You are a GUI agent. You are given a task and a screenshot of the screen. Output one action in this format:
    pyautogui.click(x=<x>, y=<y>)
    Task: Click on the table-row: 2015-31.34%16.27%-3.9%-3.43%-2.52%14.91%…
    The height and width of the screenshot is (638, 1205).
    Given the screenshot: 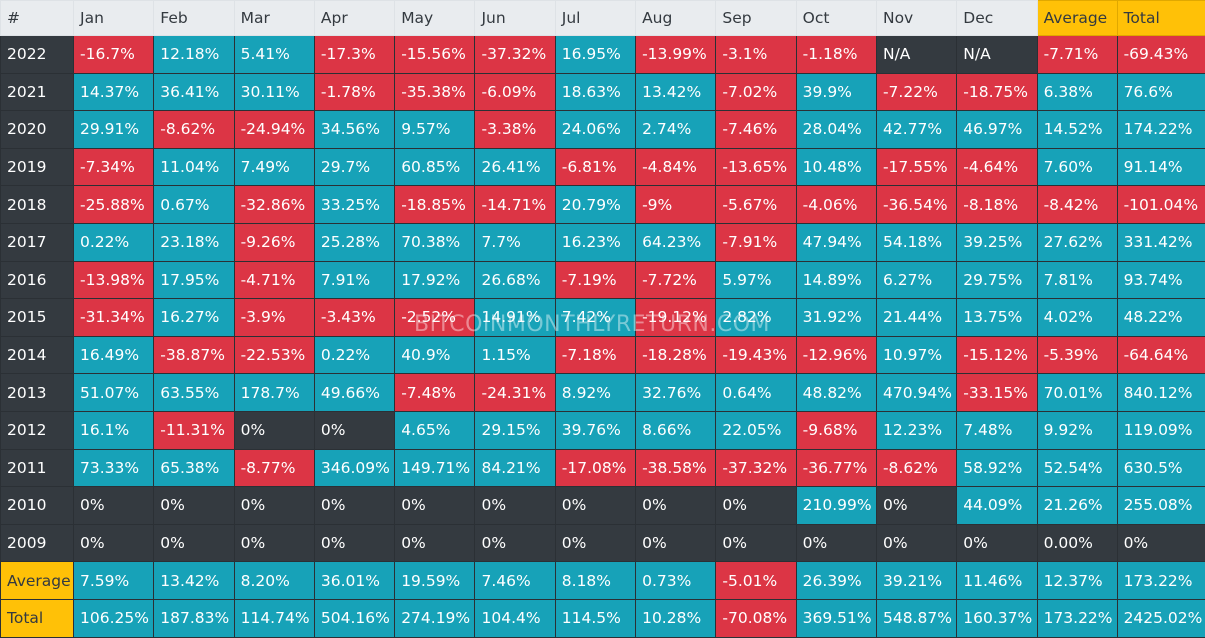 What is the action you would take?
    pyautogui.click(x=603, y=318)
    